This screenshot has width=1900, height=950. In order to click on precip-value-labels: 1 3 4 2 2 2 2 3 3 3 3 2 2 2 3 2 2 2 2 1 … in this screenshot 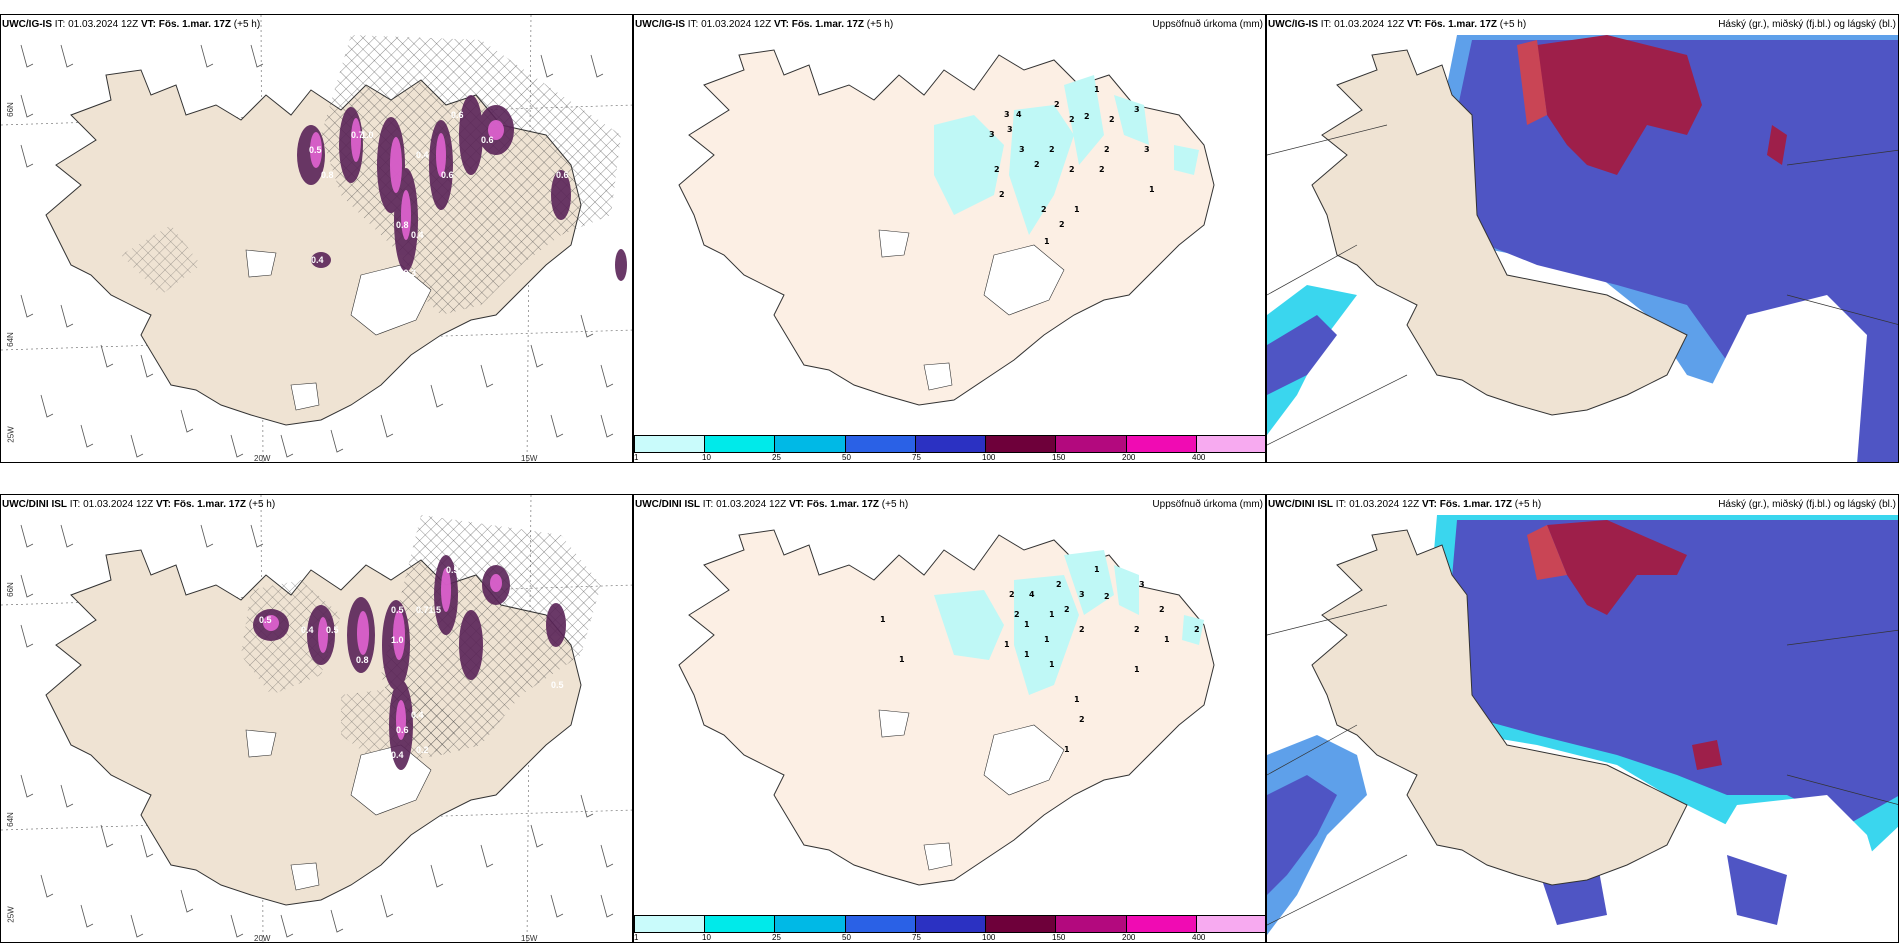, I will do `click(1072, 165)`.